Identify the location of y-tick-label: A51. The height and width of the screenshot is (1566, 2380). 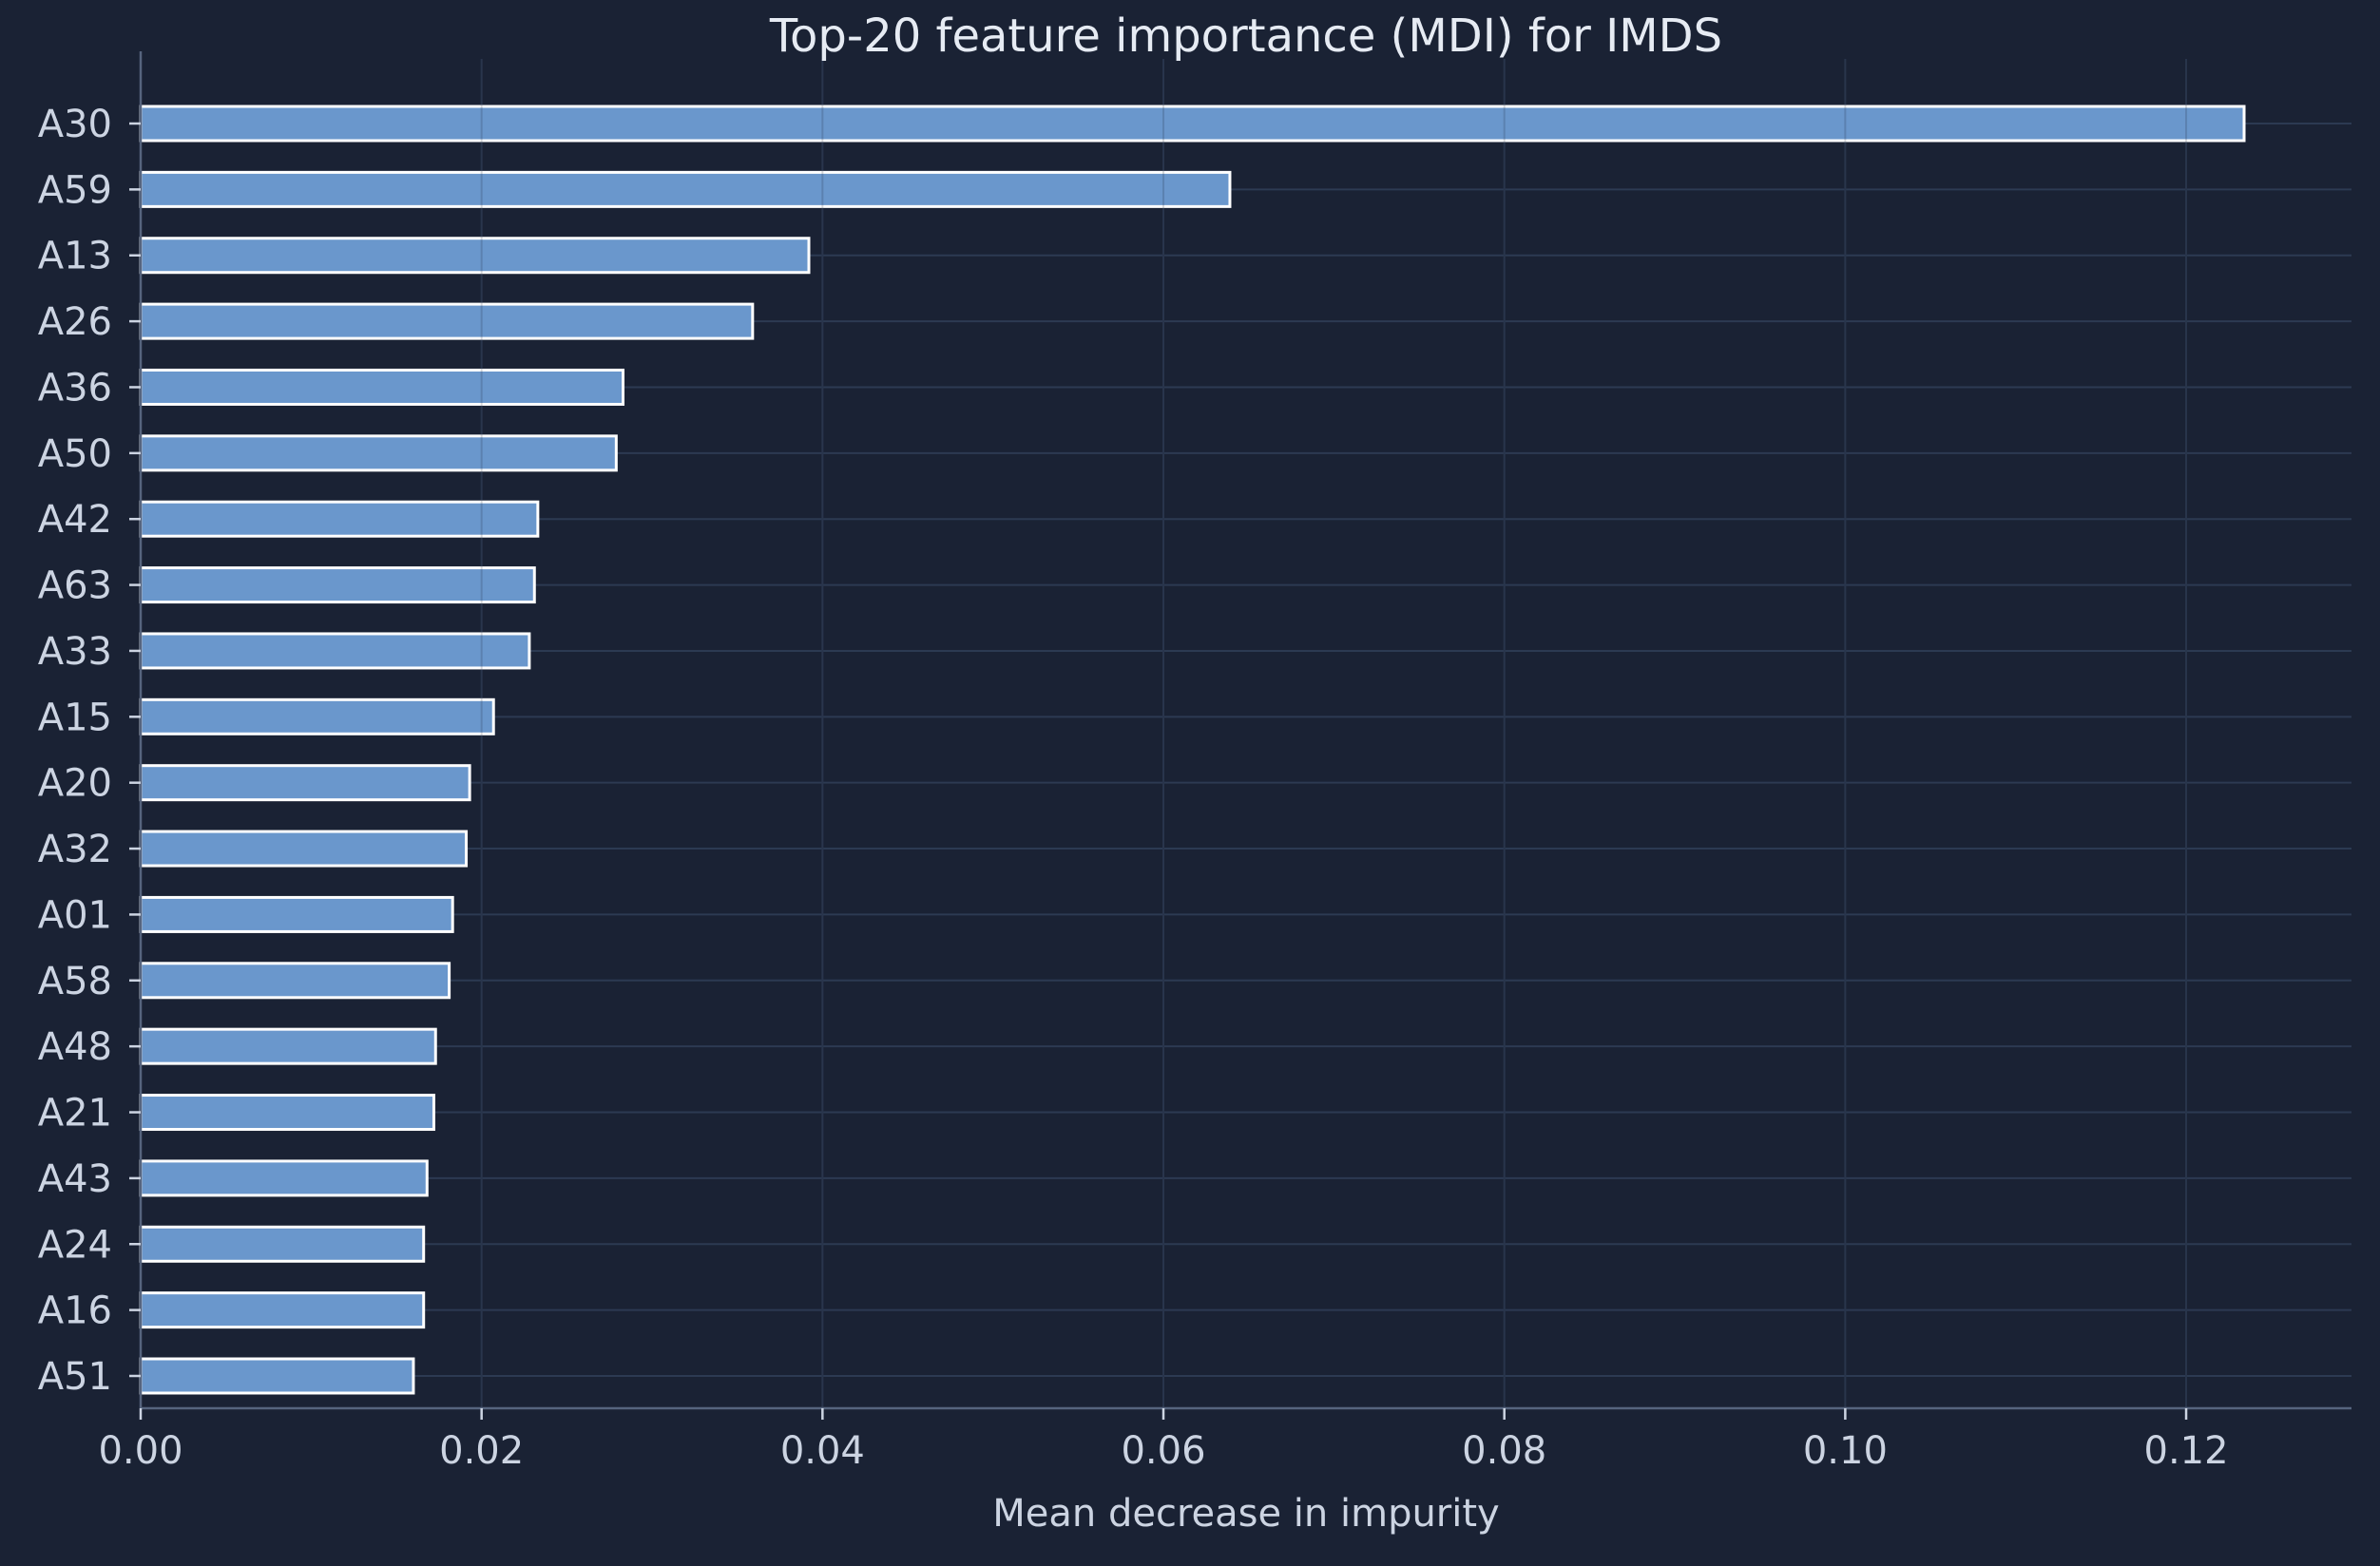
(75, 1377).